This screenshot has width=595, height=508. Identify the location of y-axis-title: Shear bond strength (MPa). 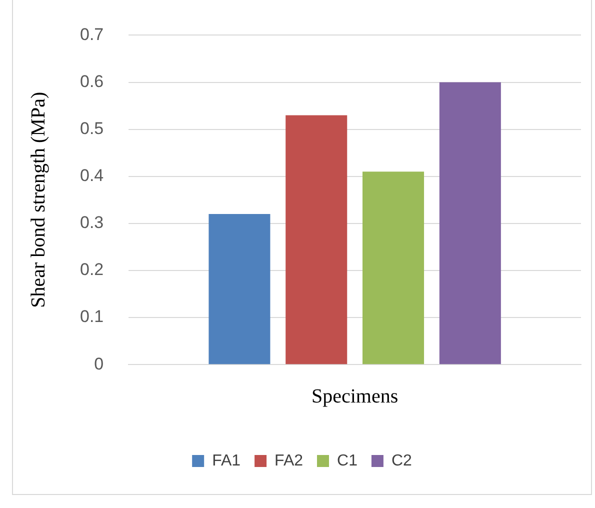
(38, 200).